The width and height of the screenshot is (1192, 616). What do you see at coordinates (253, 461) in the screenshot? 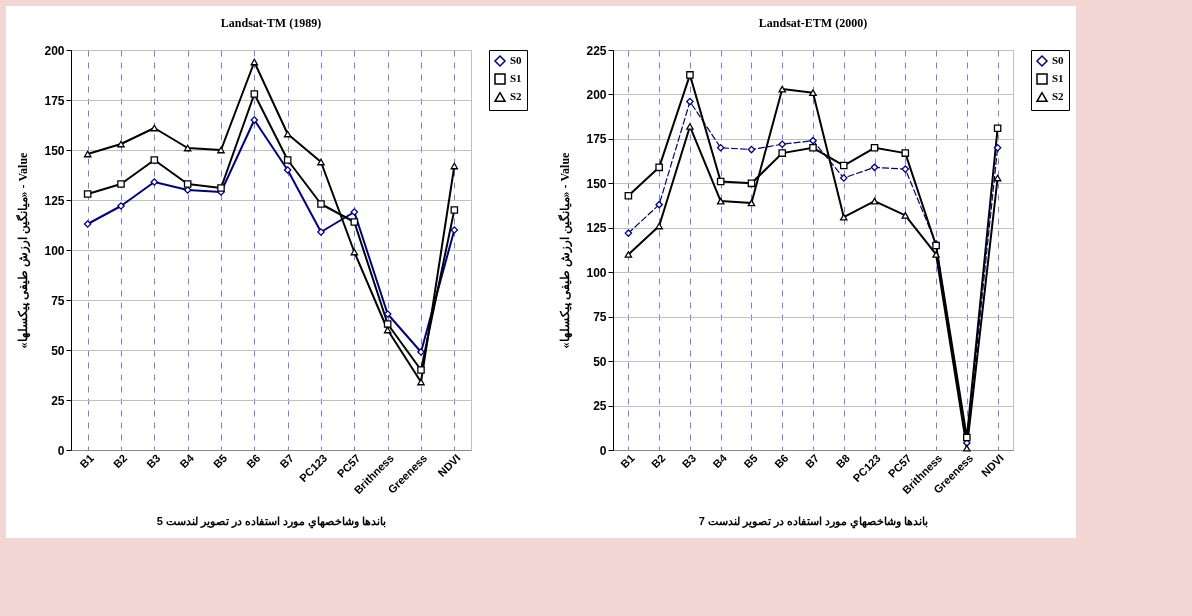
I see `x-tick-label: B6` at bounding box center [253, 461].